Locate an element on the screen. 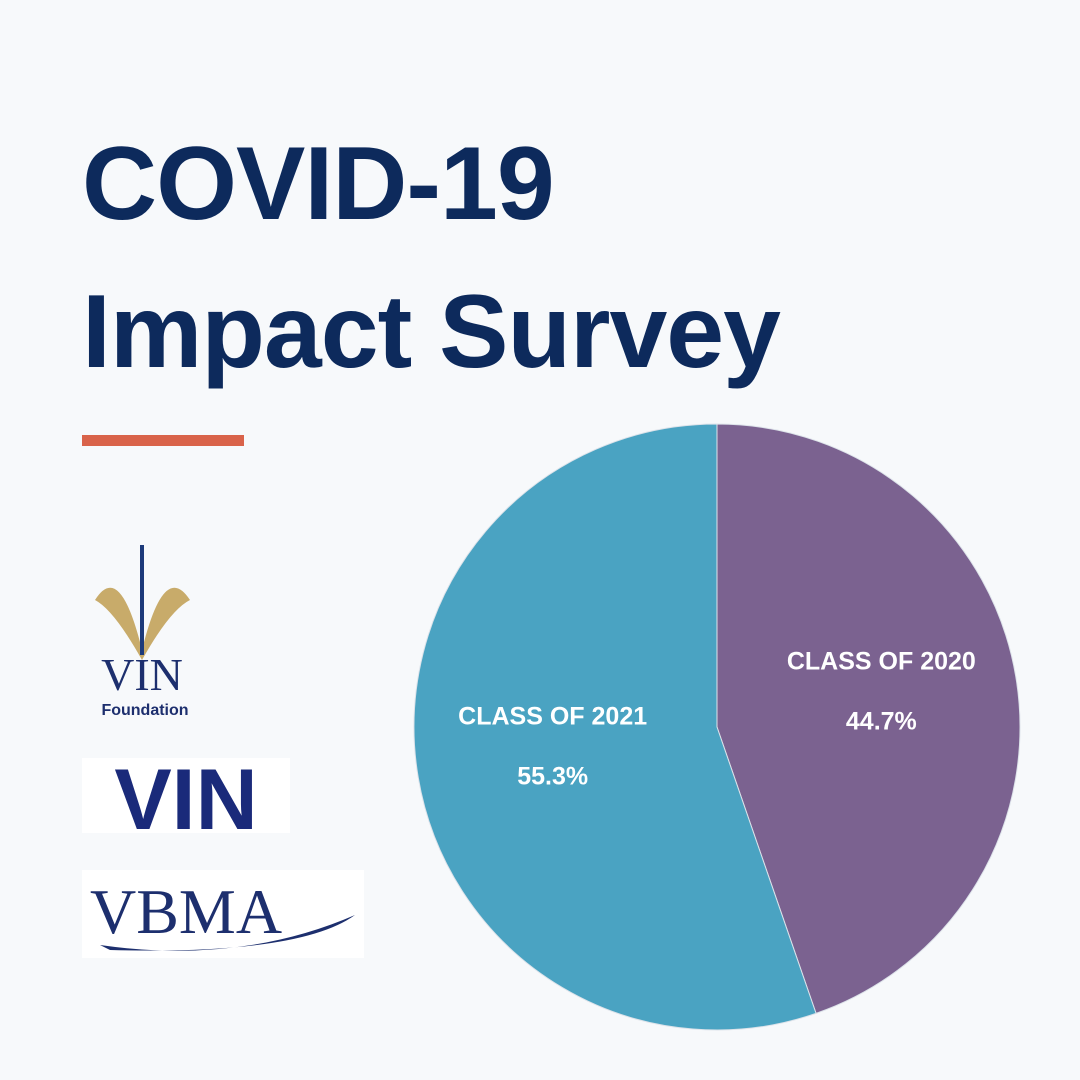  slice-label: CLASS OF 2020 is located at coordinates (881, 661).